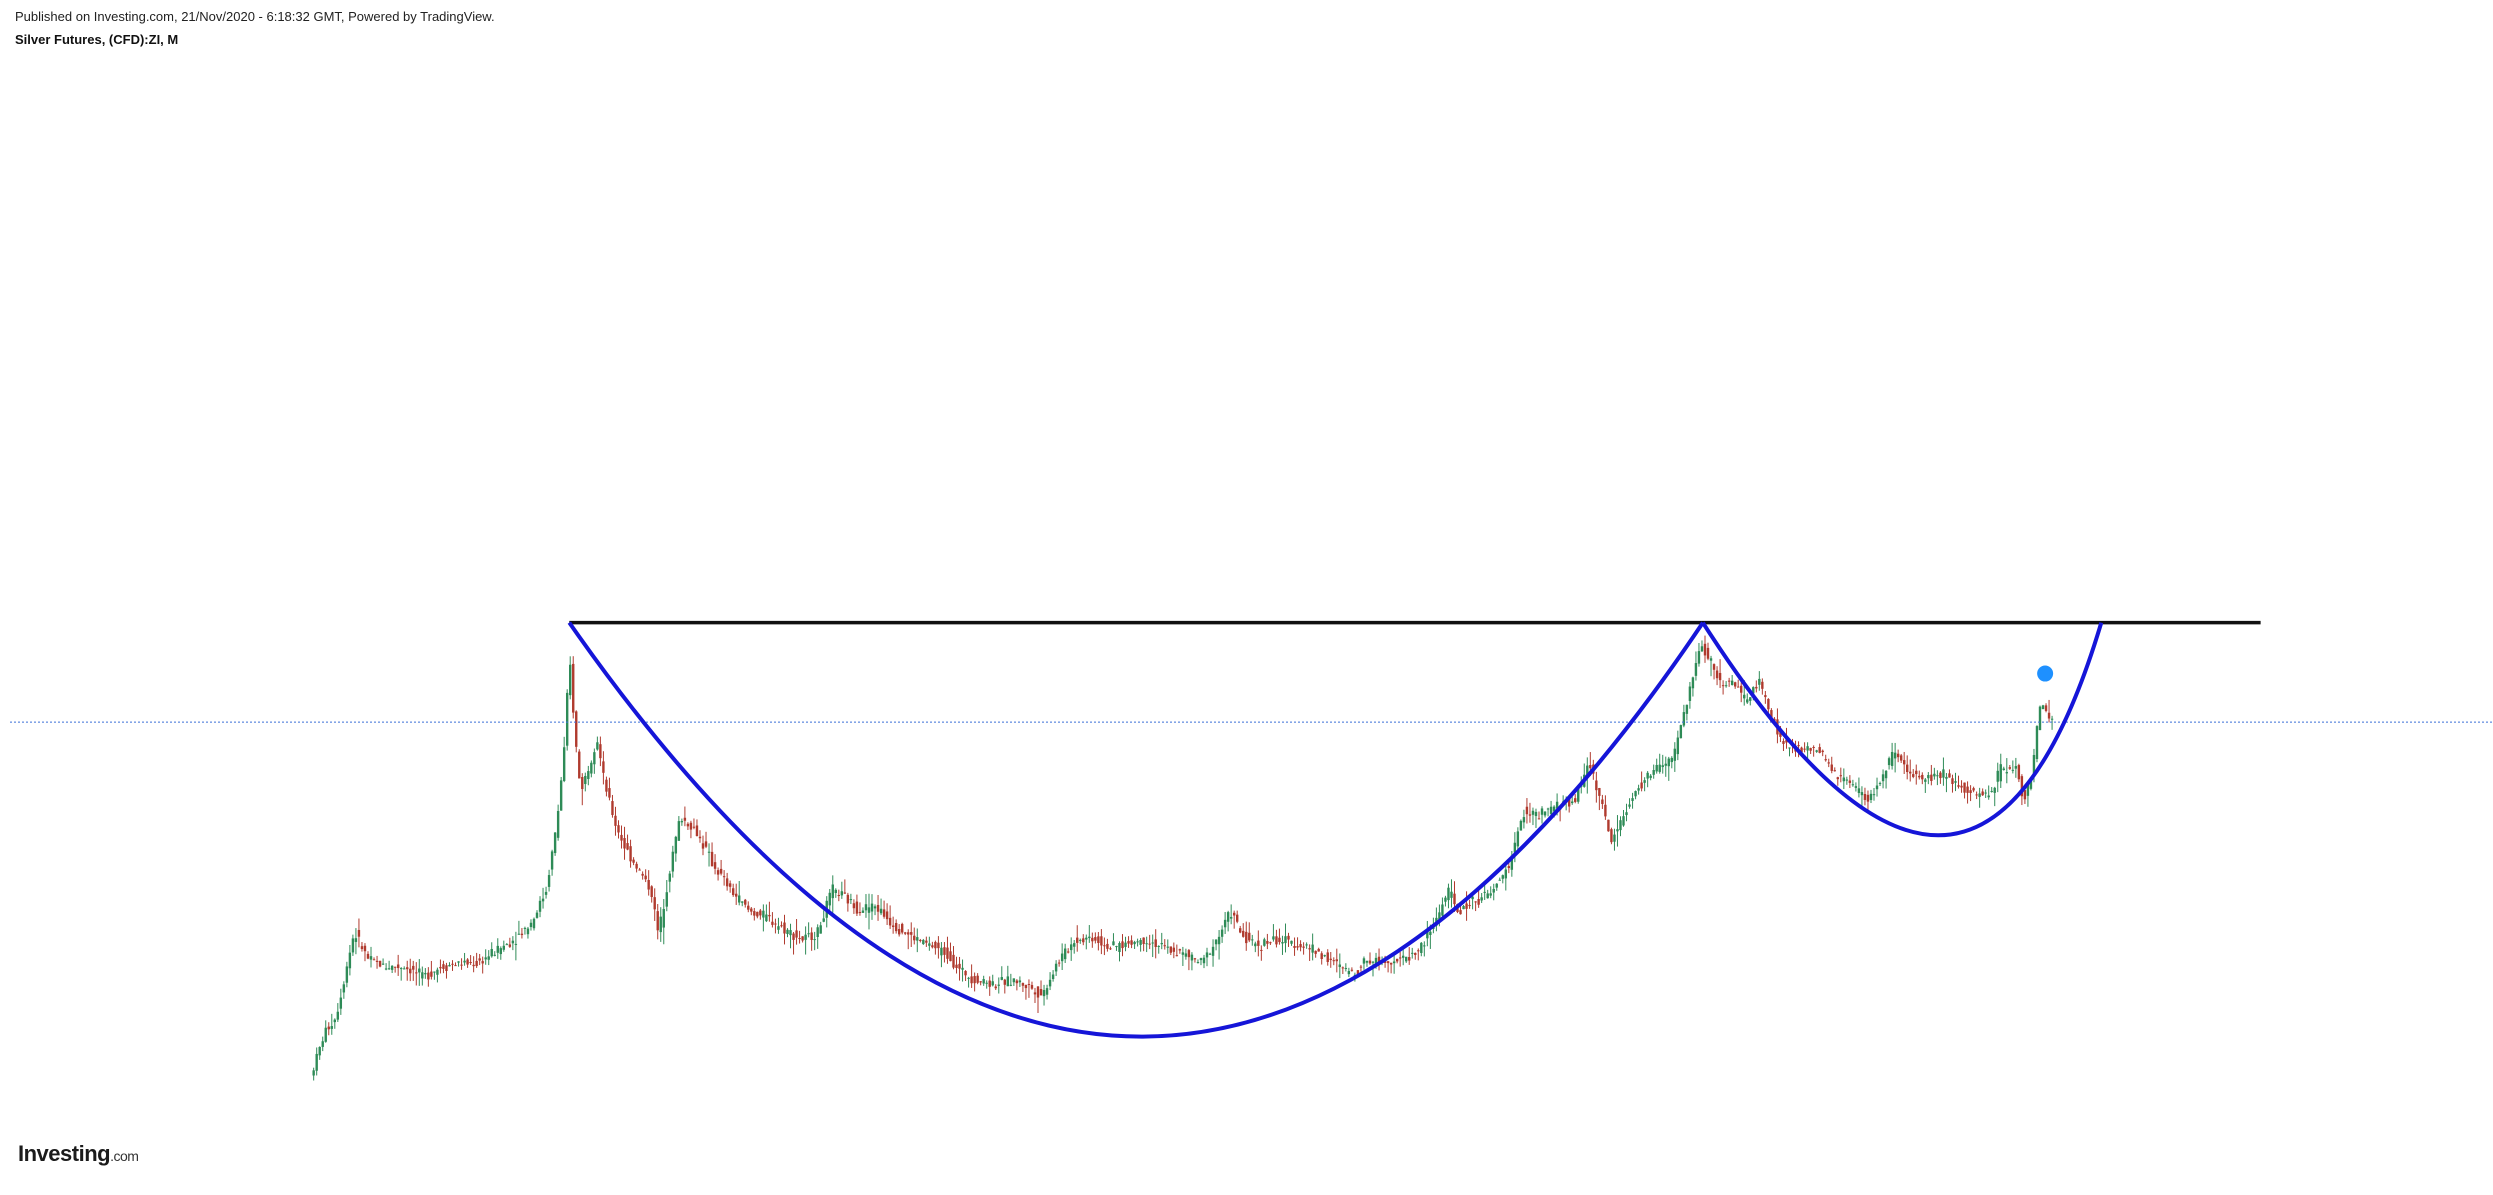 Image resolution: width=2493 pixels, height=1195 pixels. I want to click on handle-curve, so click(1902, 729).